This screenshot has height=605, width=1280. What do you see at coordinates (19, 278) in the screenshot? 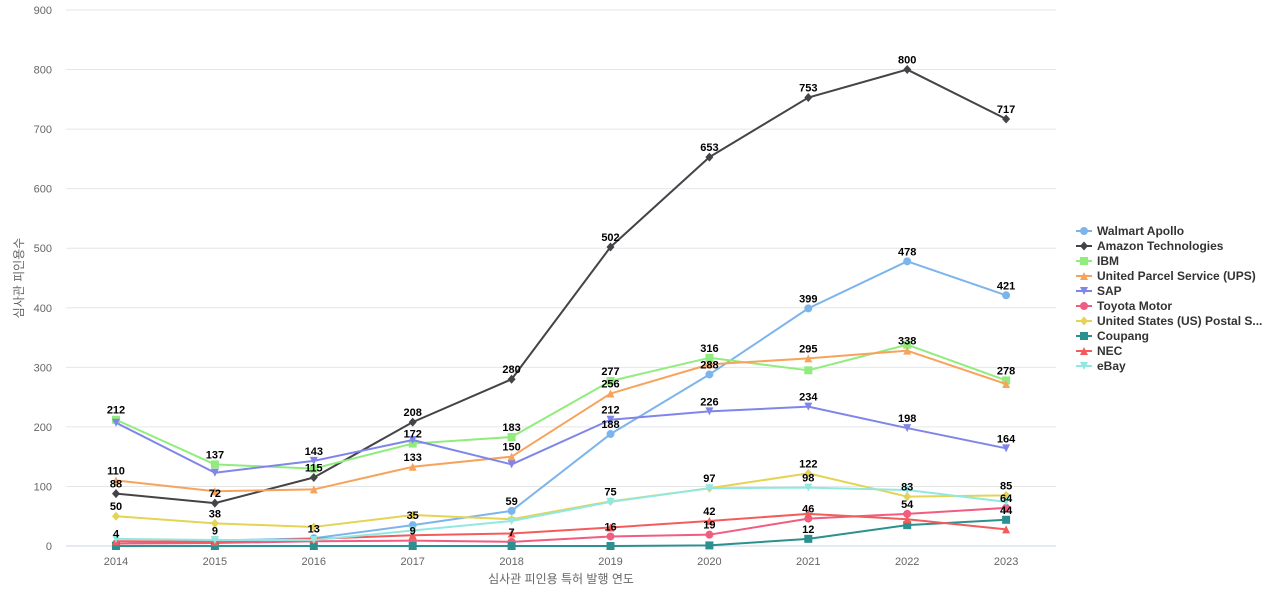
I see `y-axis-title: 심사관 피인용수` at bounding box center [19, 278].